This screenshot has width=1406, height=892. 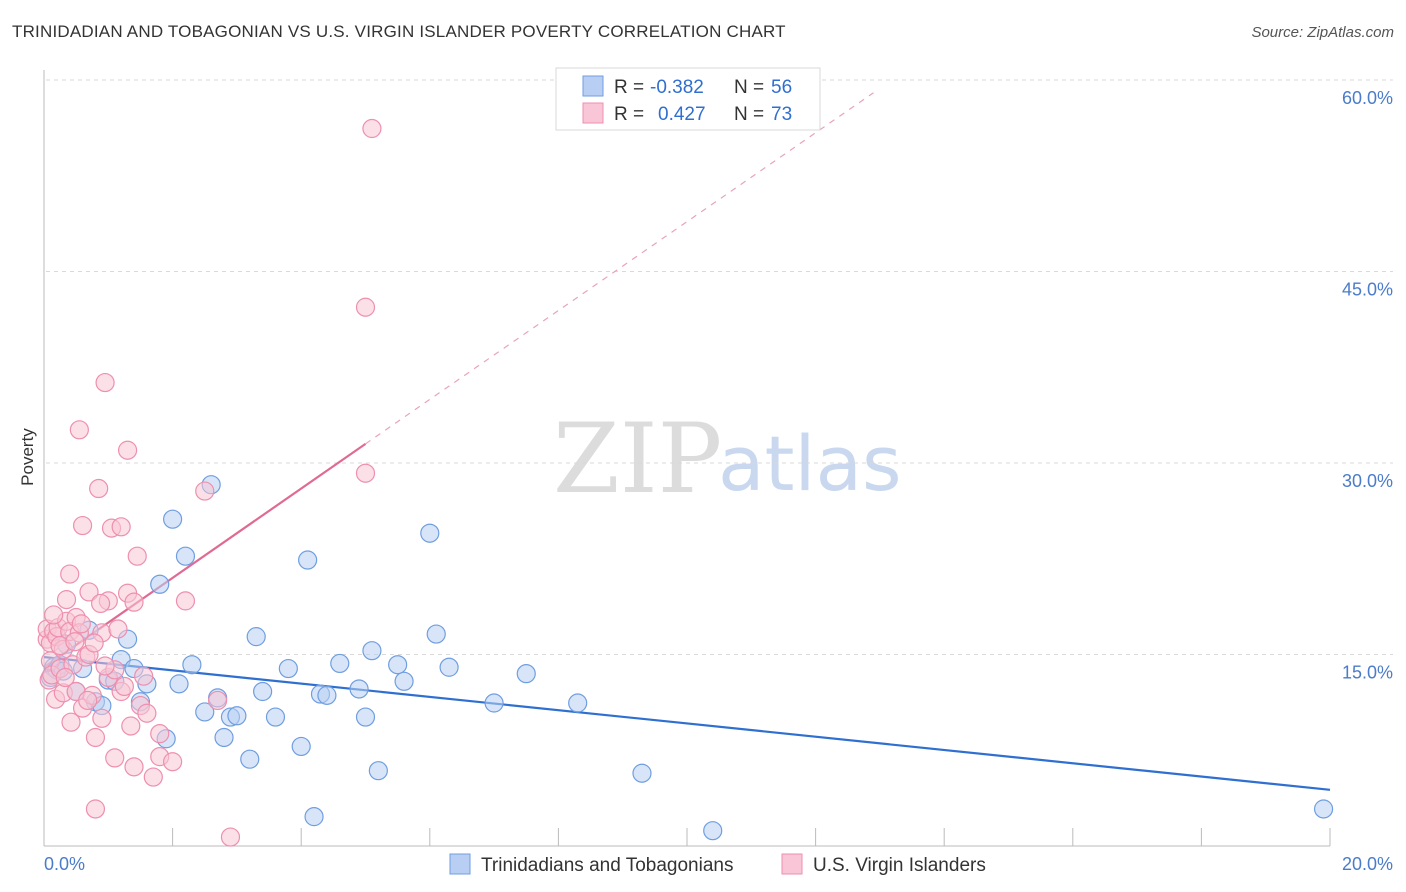 I want to click on trend-extension-virgin-islander, so click(x=619, y=268).